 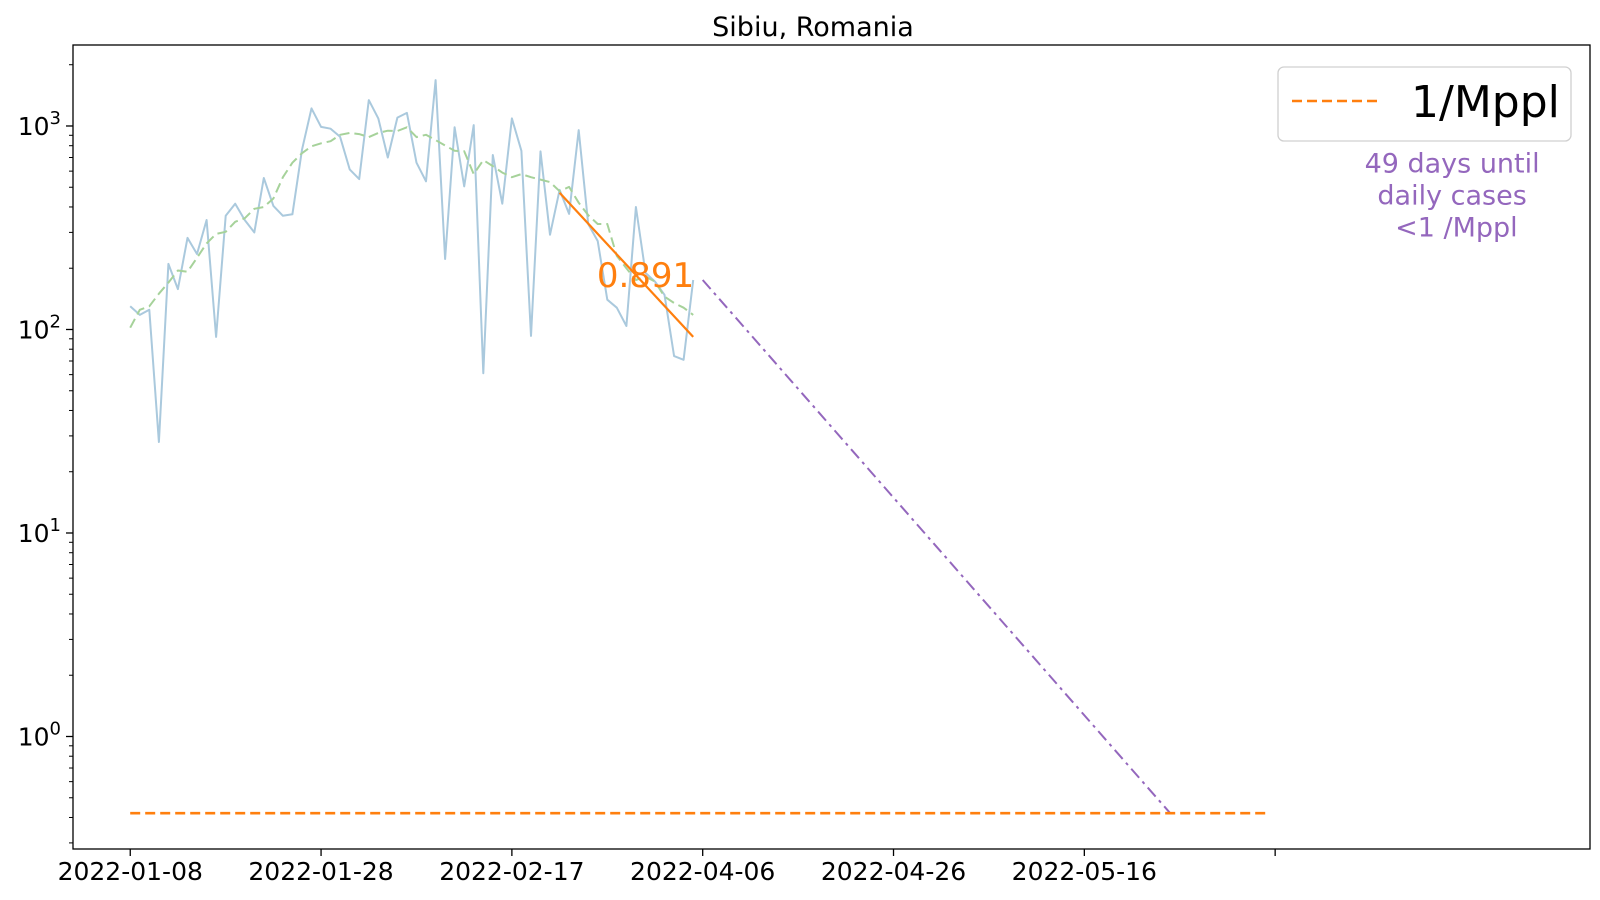 What do you see at coordinates (645, 276) in the screenshot?
I see `fit-rate-label: 0.891` at bounding box center [645, 276].